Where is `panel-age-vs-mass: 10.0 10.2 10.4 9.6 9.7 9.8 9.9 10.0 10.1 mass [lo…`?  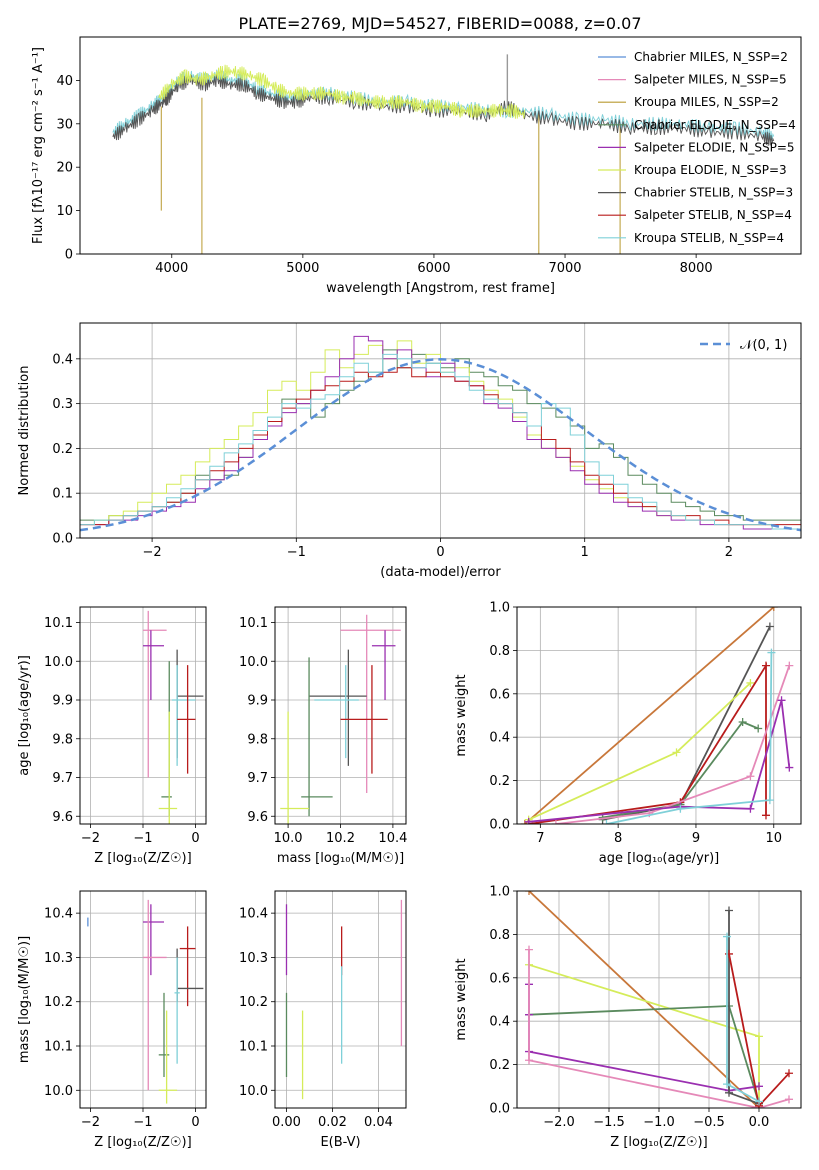 panel-age-vs-mass: 10.0 10.2 10.4 9.6 9.7 9.8 9.9 10.0 10.1 mass [lo… is located at coordinates (323, 736).